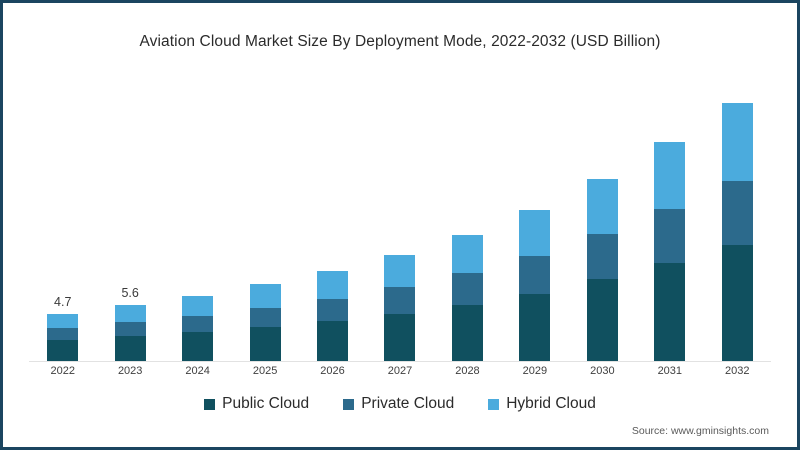  Describe the element at coordinates (737, 371) in the screenshot. I see `x-tick-2032: 2032` at that location.